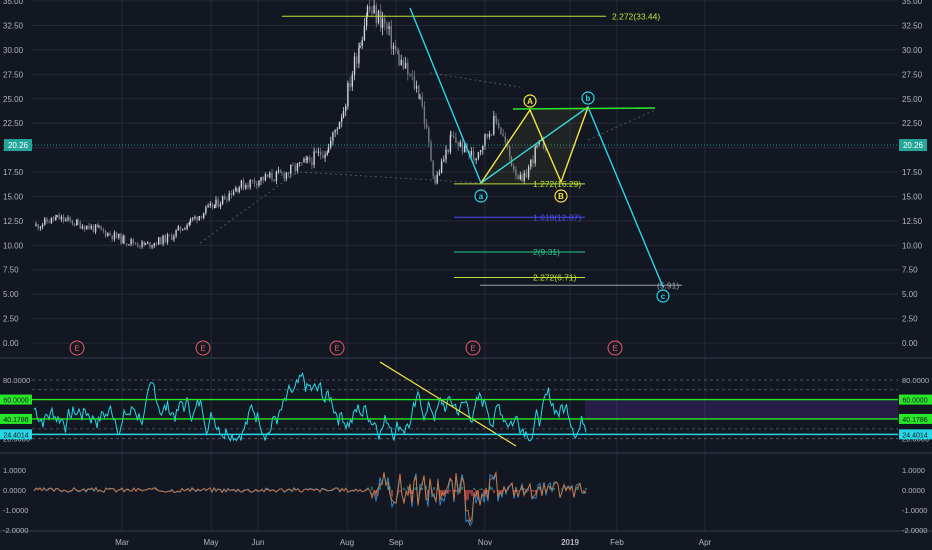 The image size is (932, 550). What do you see at coordinates (555, 277) in the screenshot?
I see `fib-level-label: 2.272(6.71)` at bounding box center [555, 277].